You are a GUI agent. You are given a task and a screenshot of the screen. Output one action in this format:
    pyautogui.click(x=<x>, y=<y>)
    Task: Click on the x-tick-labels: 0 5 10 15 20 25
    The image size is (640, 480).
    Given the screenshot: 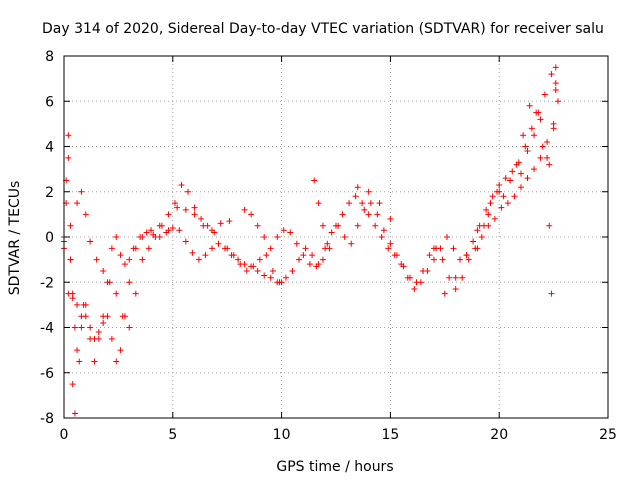 What is the action you would take?
    pyautogui.click(x=338, y=435)
    